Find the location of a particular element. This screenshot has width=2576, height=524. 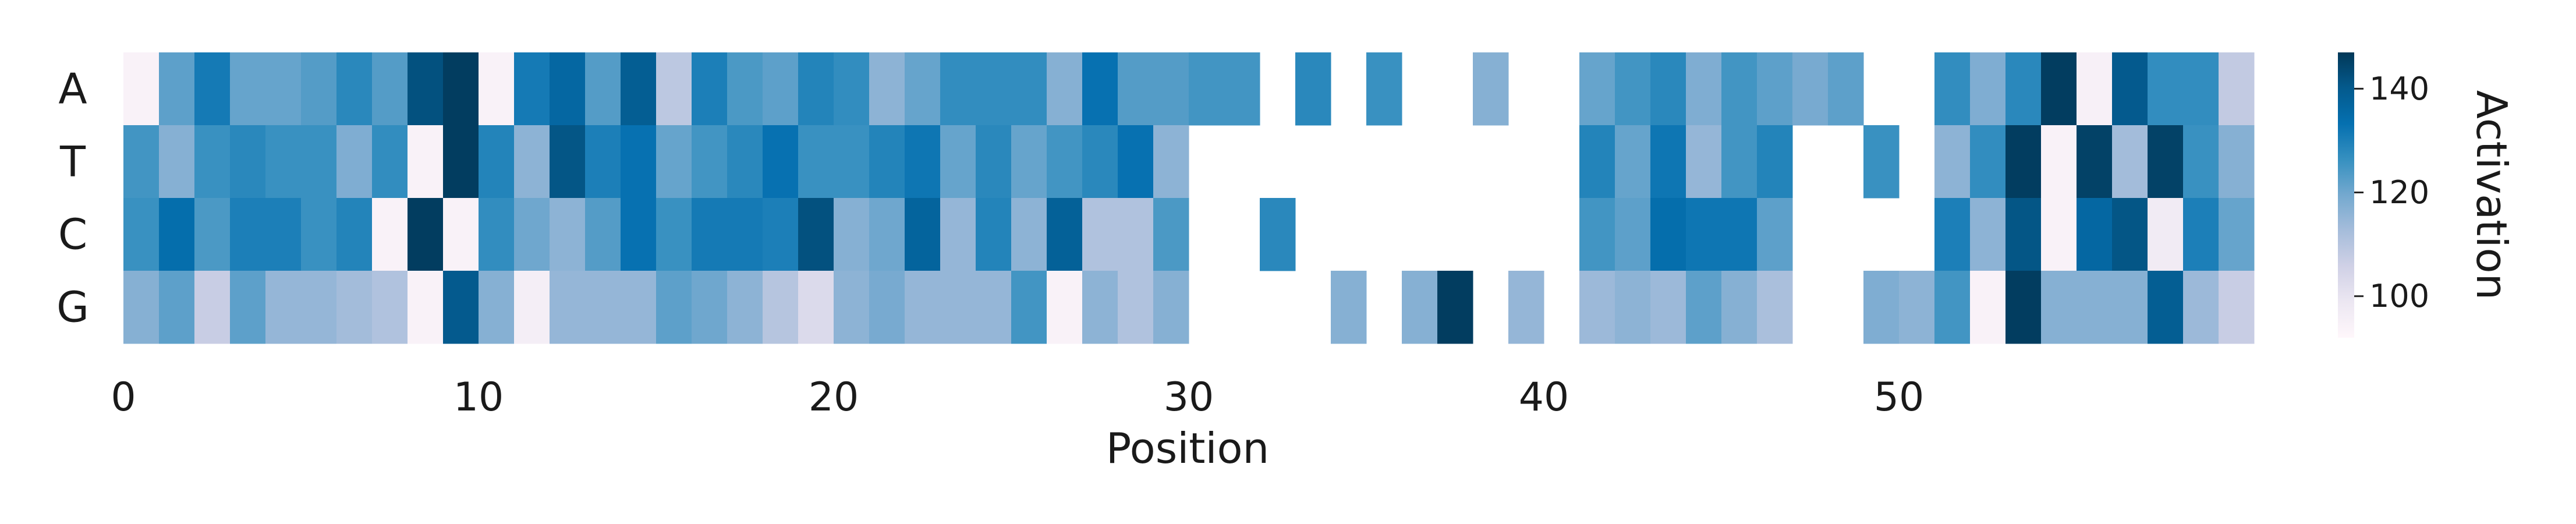

colorbar: 100 120 140 Activation is located at coordinates (2427, 195).